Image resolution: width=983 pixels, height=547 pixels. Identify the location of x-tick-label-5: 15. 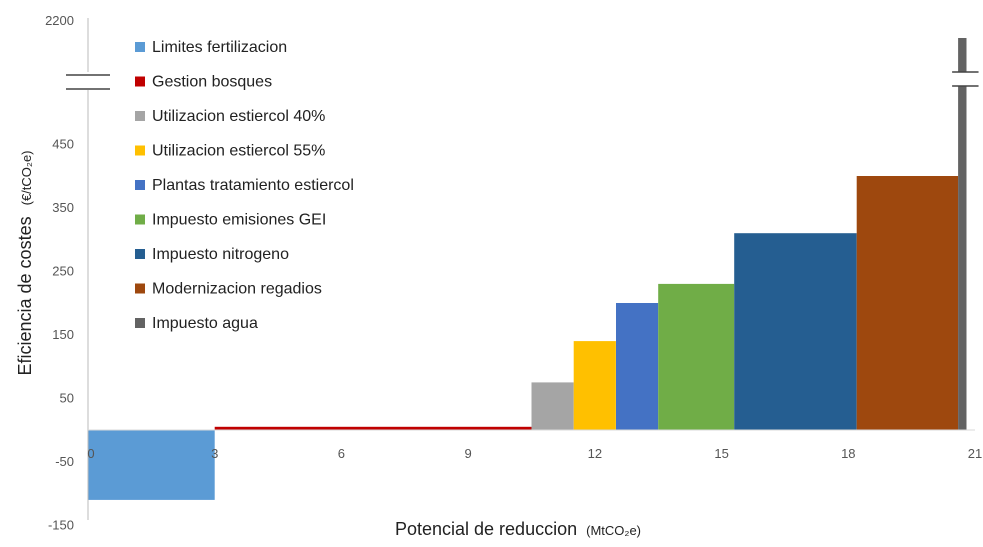
(721, 453).